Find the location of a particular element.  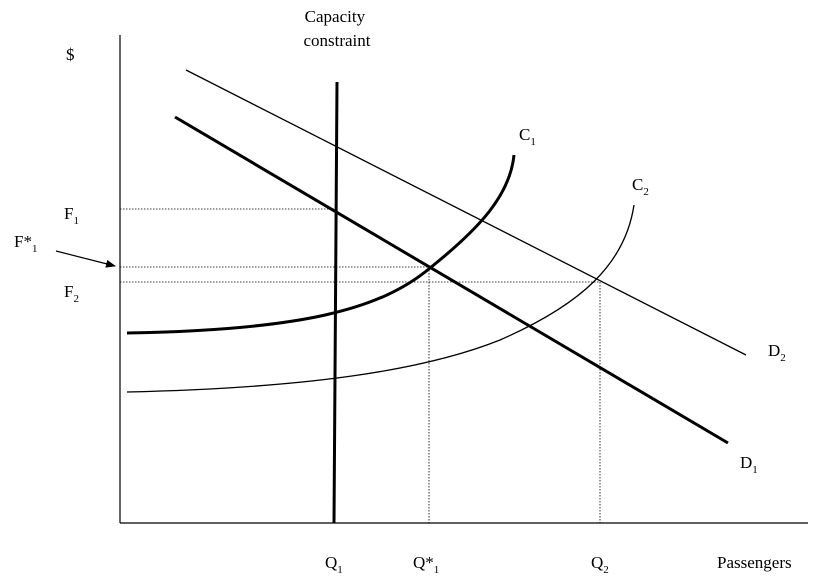

curve-label-c2-sub: 2 is located at coordinates (646, 192).